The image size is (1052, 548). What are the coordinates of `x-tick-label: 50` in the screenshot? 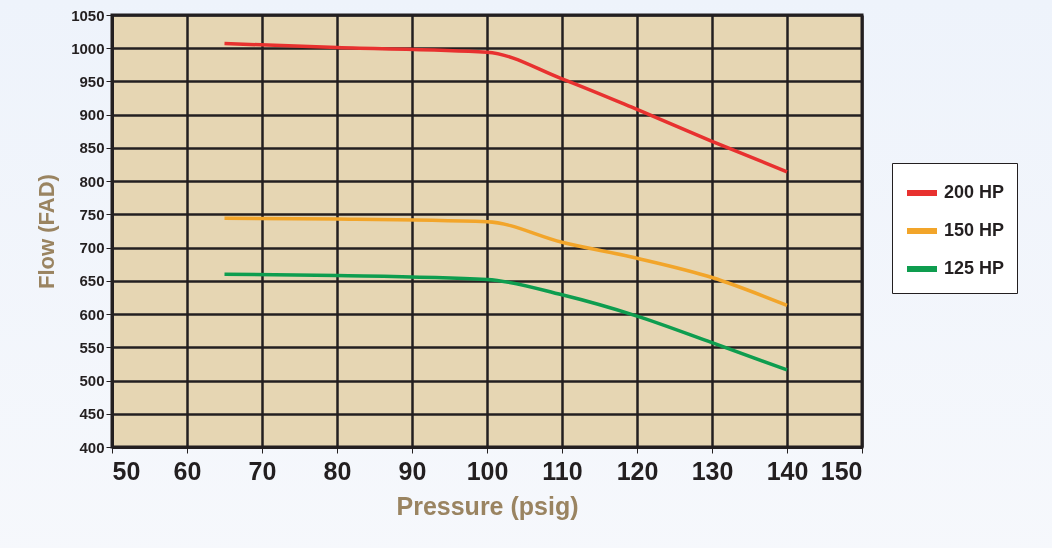 It's located at (126, 470).